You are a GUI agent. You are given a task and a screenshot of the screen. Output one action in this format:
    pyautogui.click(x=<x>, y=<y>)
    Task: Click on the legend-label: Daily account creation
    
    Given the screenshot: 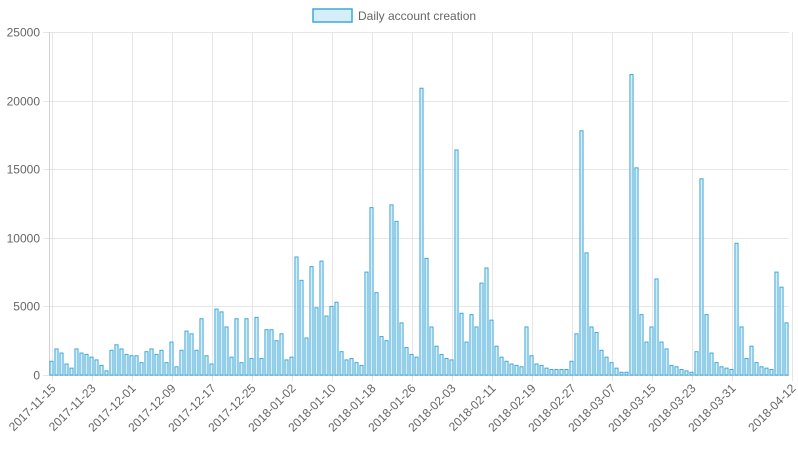 What is the action you would take?
    pyautogui.click(x=417, y=16)
    